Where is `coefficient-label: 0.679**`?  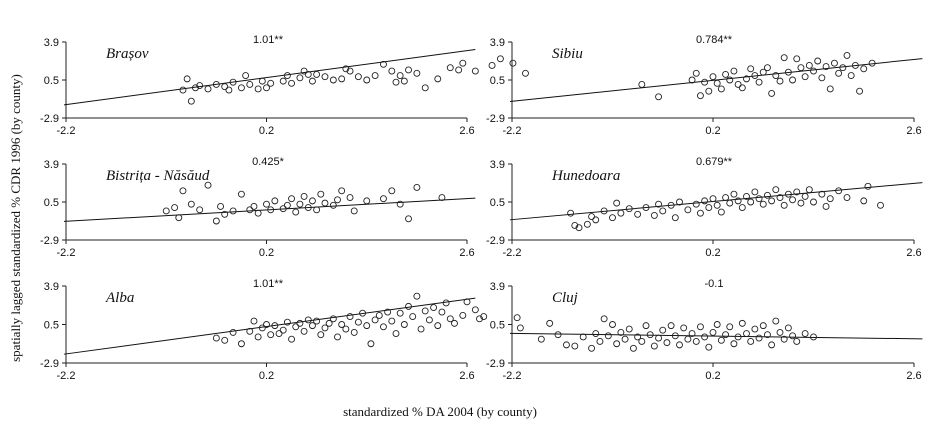 coefficient-label: 0.679** is located at coordinates (714, 162).